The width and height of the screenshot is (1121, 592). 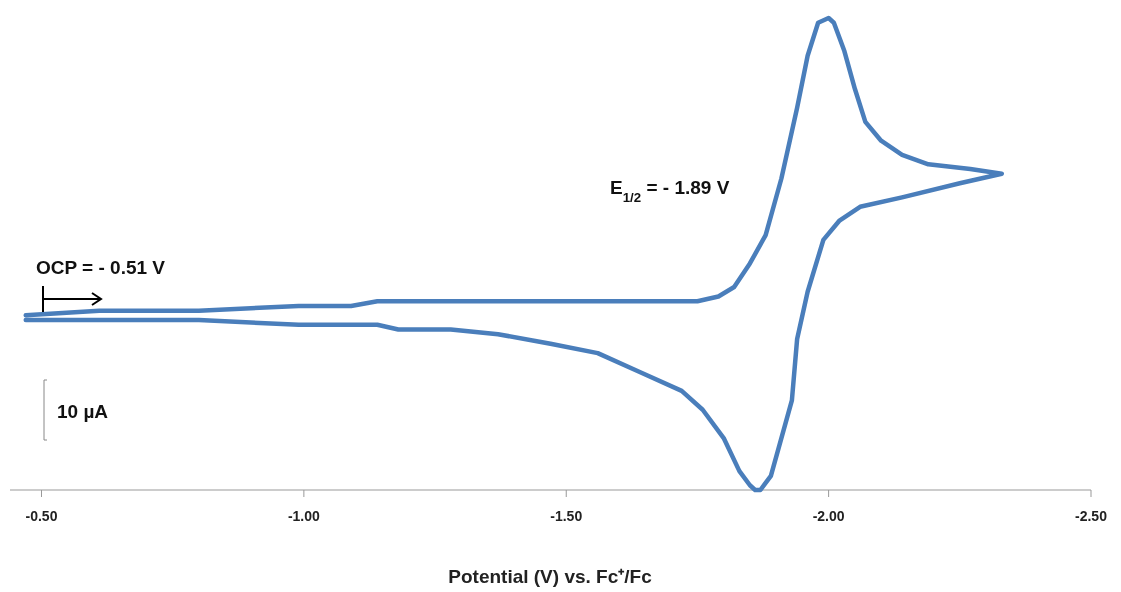 What do you see at coordinates (828, 516) in the screenshot?
I see `x-tick-label: -2.00` at bounding box center [828, 516].